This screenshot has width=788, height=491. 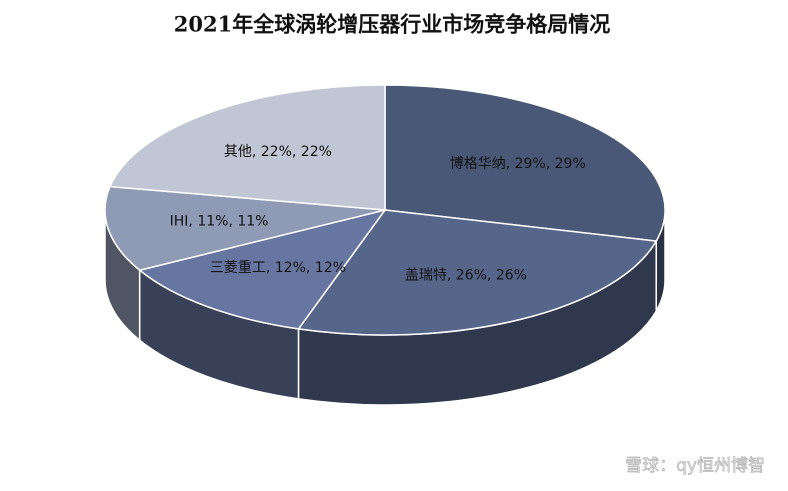 I want to click on chart-title: 2021年全球涡轮增压器行业市场竞争格局情况, so click(x=392, y=24).